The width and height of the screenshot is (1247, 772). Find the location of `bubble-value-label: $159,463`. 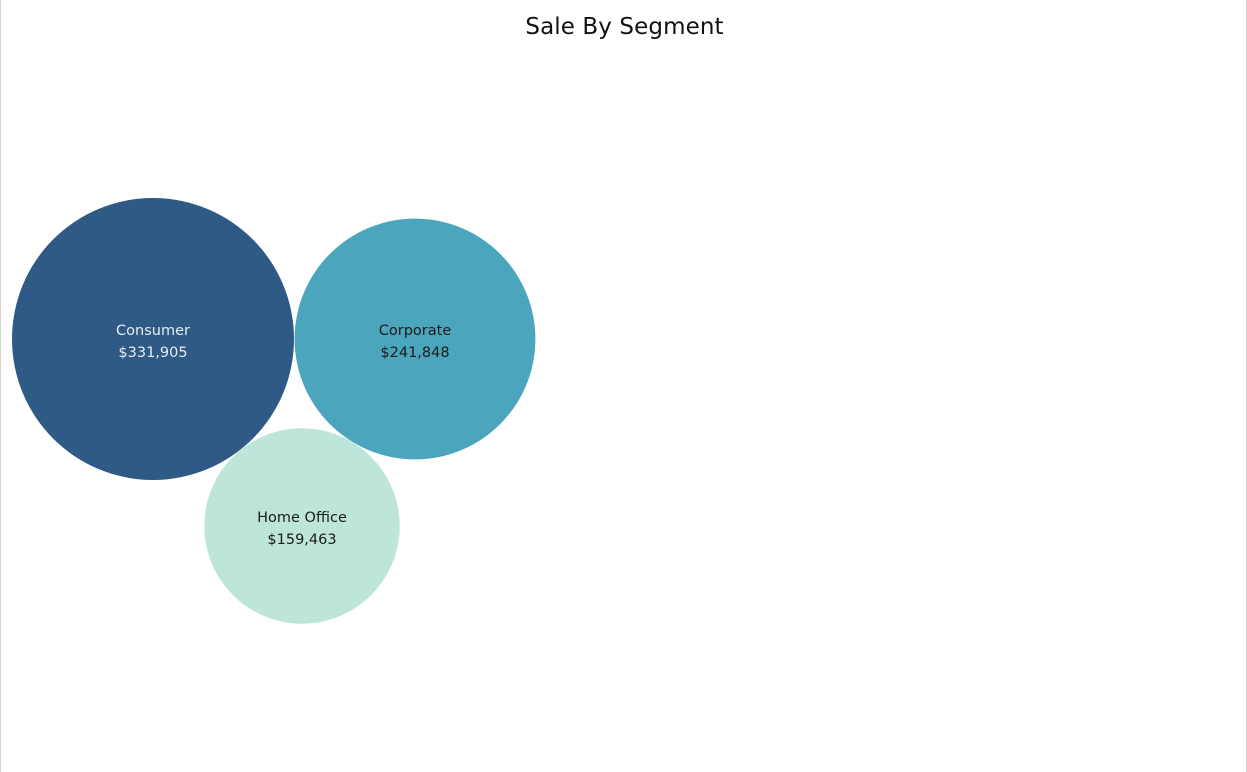

bubble-value-label: $159,463 is located at coordinates (301, 540).